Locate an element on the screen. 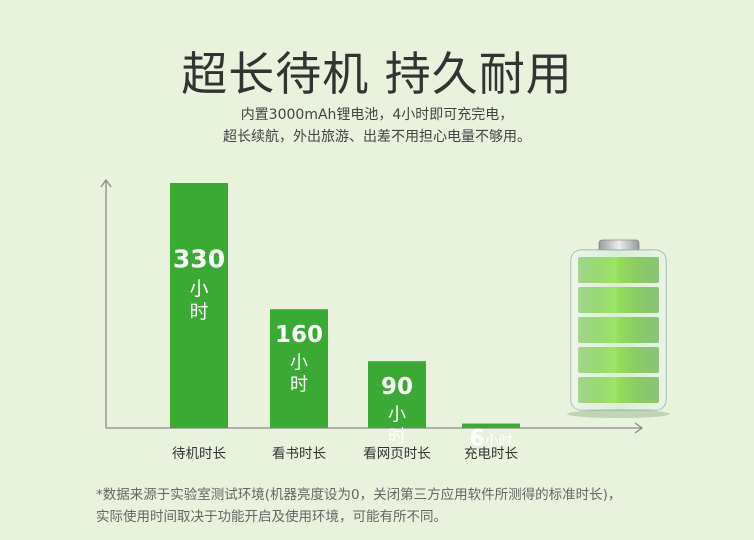  x-tick-label-4: 充电时长 is located at coordinates (491, 454).